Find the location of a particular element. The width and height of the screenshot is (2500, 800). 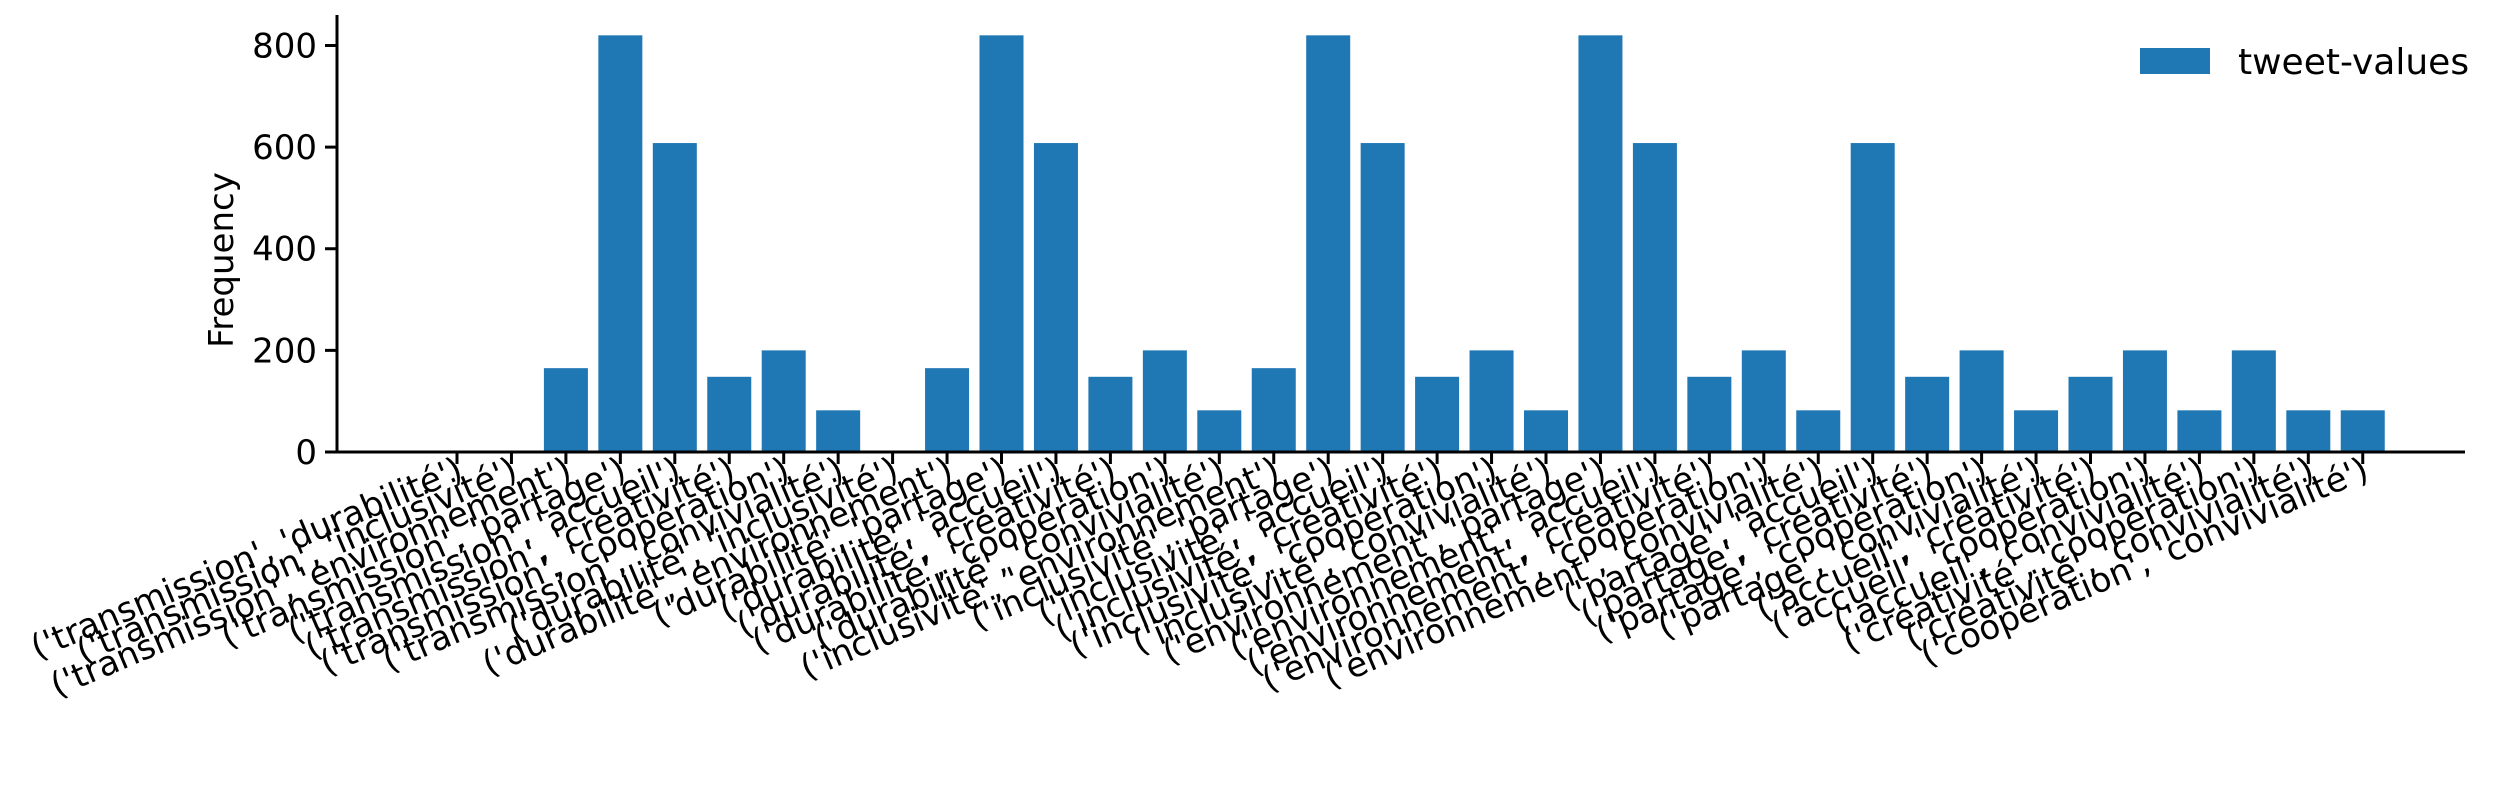

y-tick-label: 800 is located at coordinates (284, 46).